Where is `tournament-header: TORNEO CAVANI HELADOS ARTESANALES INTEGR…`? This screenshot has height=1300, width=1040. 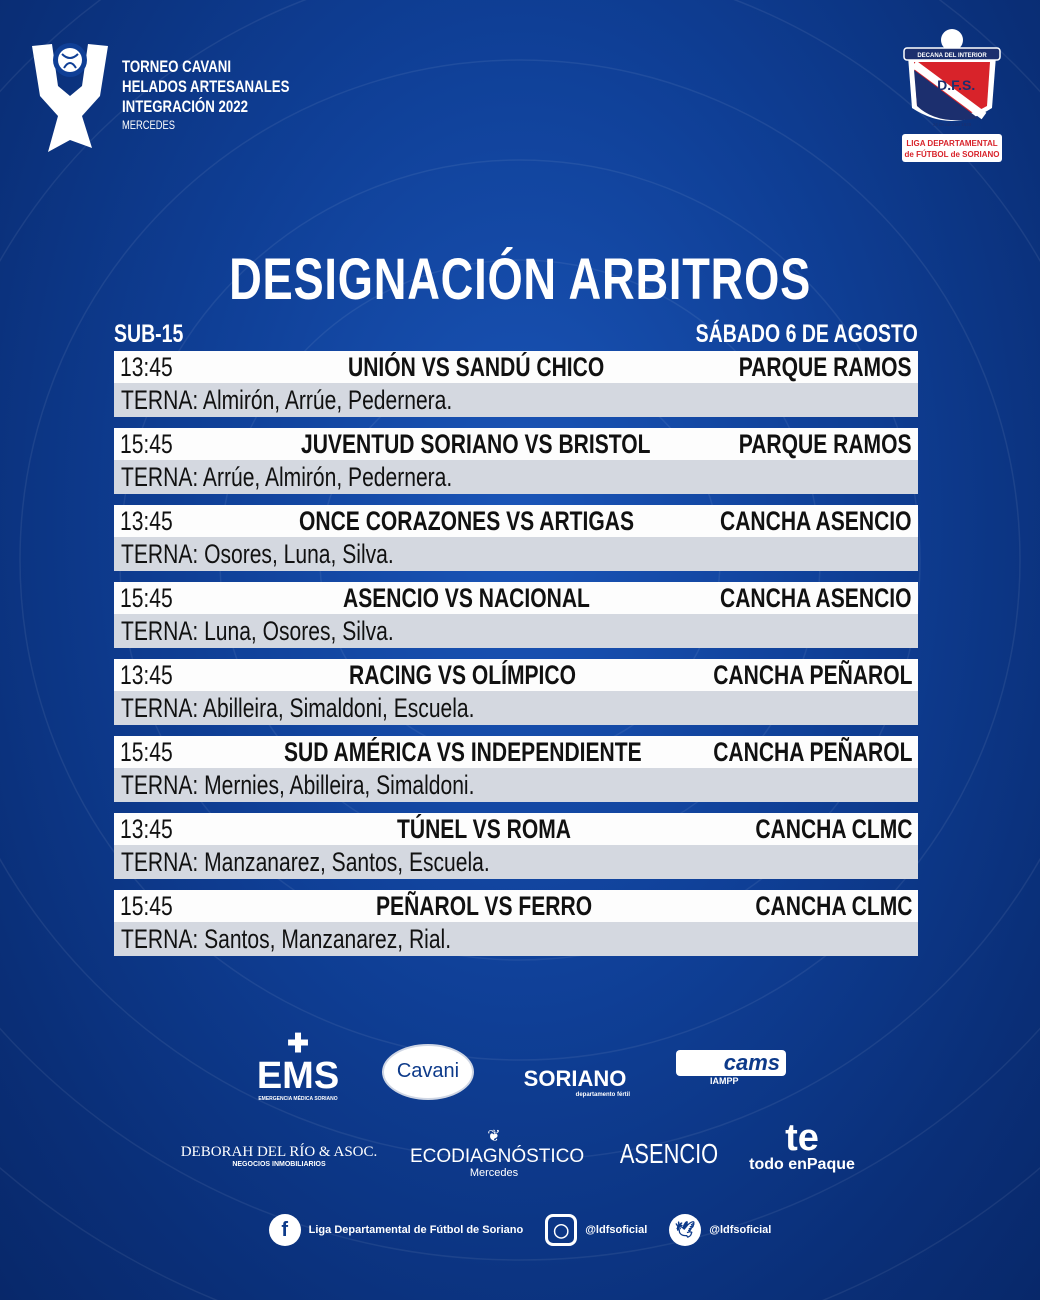
tournament-header: TORNEO CAVANI HELADOS ARTESANALES INTEGR… is located at coordinates (183, 95).